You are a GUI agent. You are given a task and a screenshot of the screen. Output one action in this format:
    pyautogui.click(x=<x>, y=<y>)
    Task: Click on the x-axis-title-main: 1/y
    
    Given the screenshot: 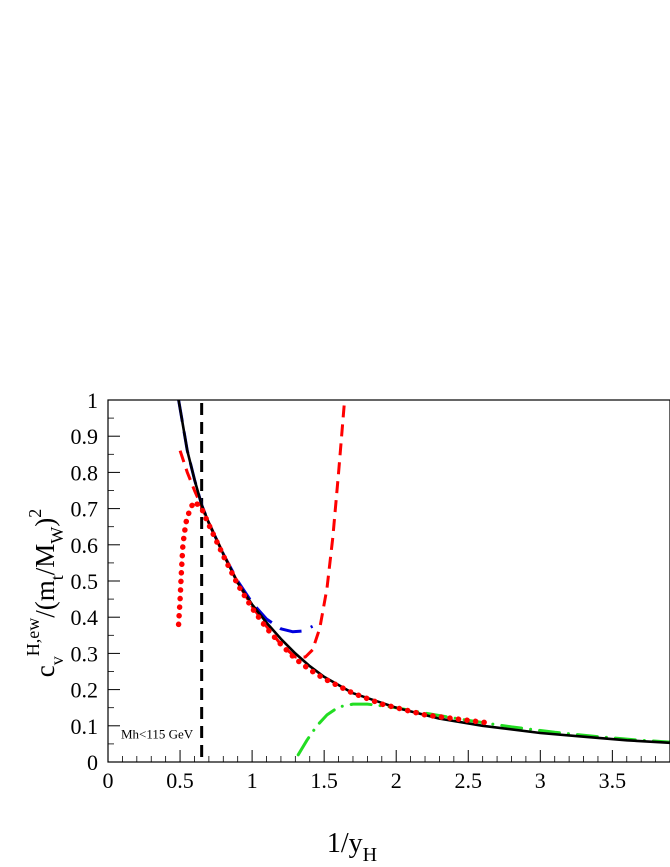 What is the action you would take?
    pyautogui.click(x=345, y=843)
    